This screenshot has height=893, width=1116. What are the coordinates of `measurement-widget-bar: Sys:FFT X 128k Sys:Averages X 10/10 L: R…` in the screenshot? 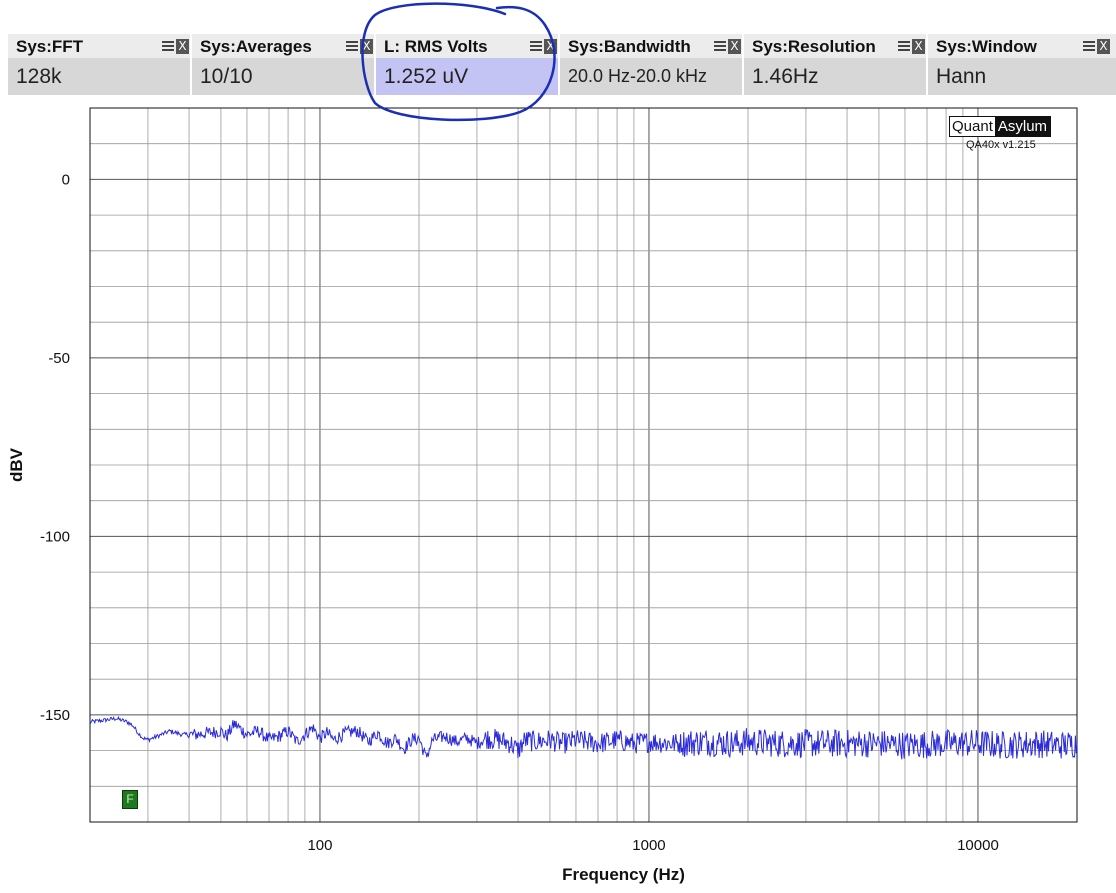 It's located at (562, 64).